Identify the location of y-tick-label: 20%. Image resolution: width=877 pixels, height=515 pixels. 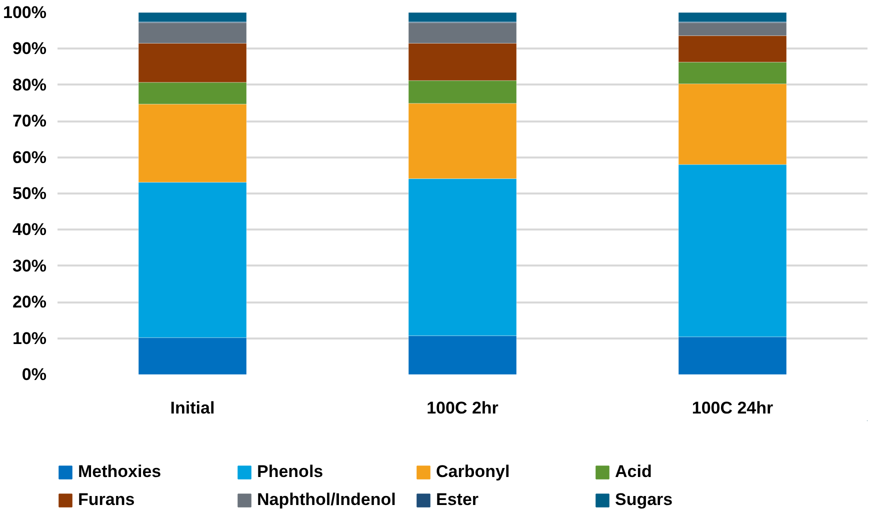
(29, 302).